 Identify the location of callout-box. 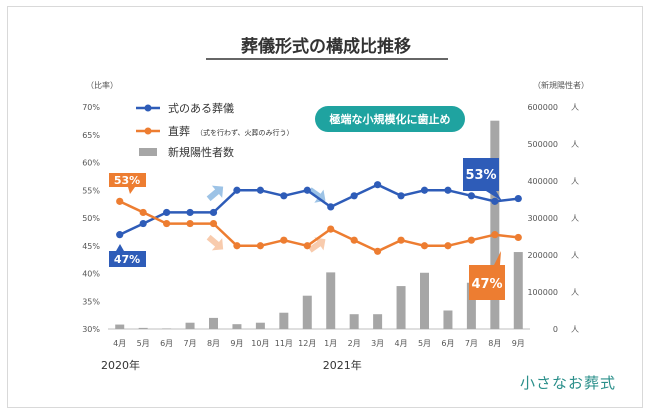
(390, 119).